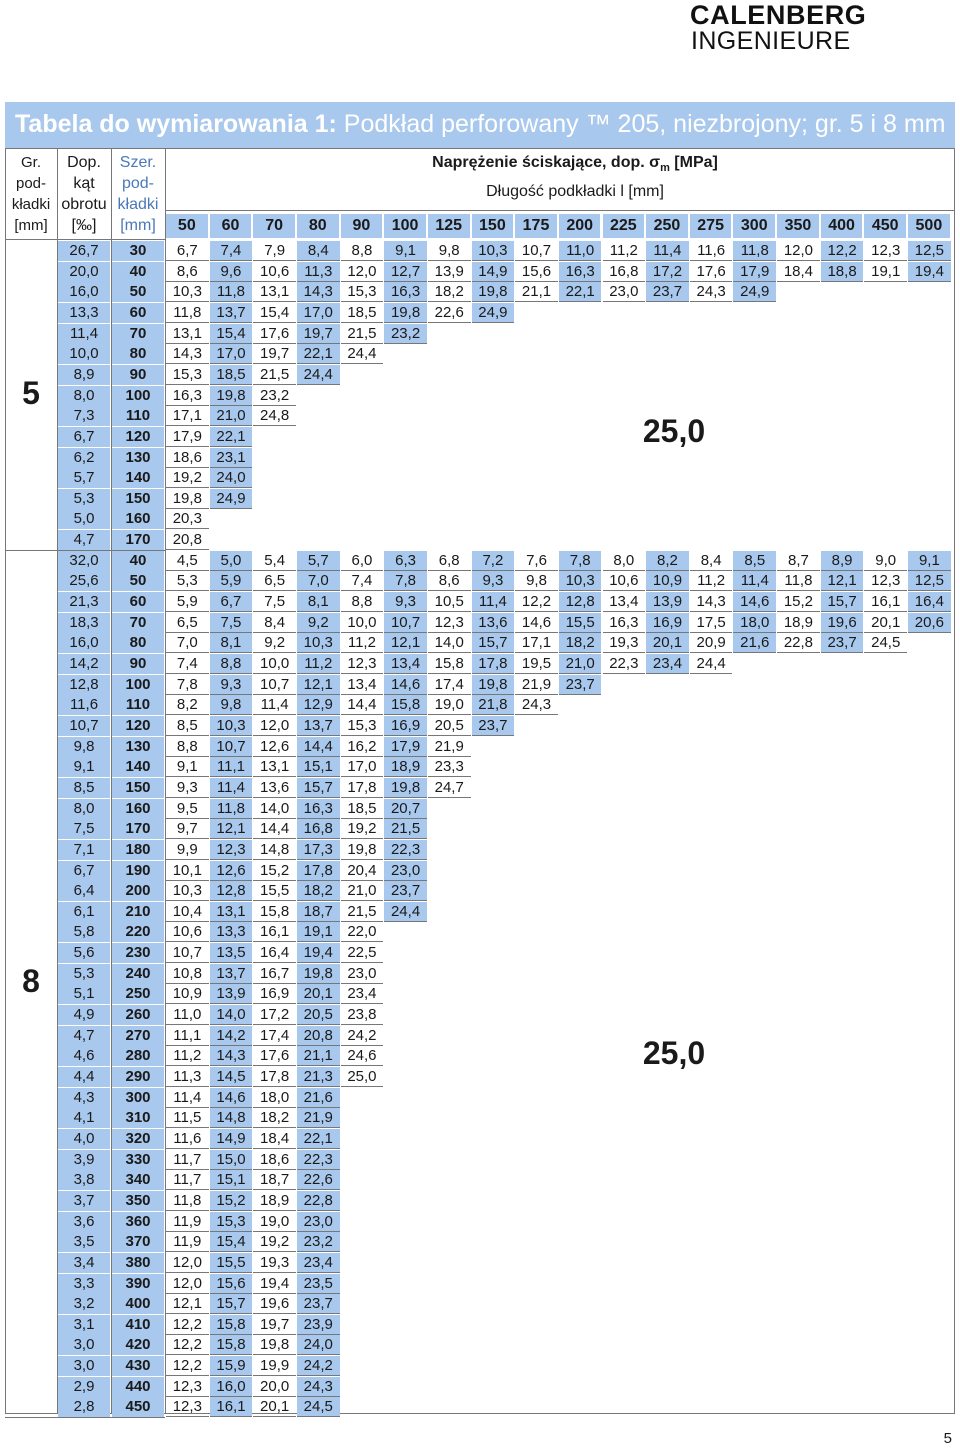 This screenshot has height=1449, width=960. I want to click on stress-value-cell: 20,1, so click(886, 623).